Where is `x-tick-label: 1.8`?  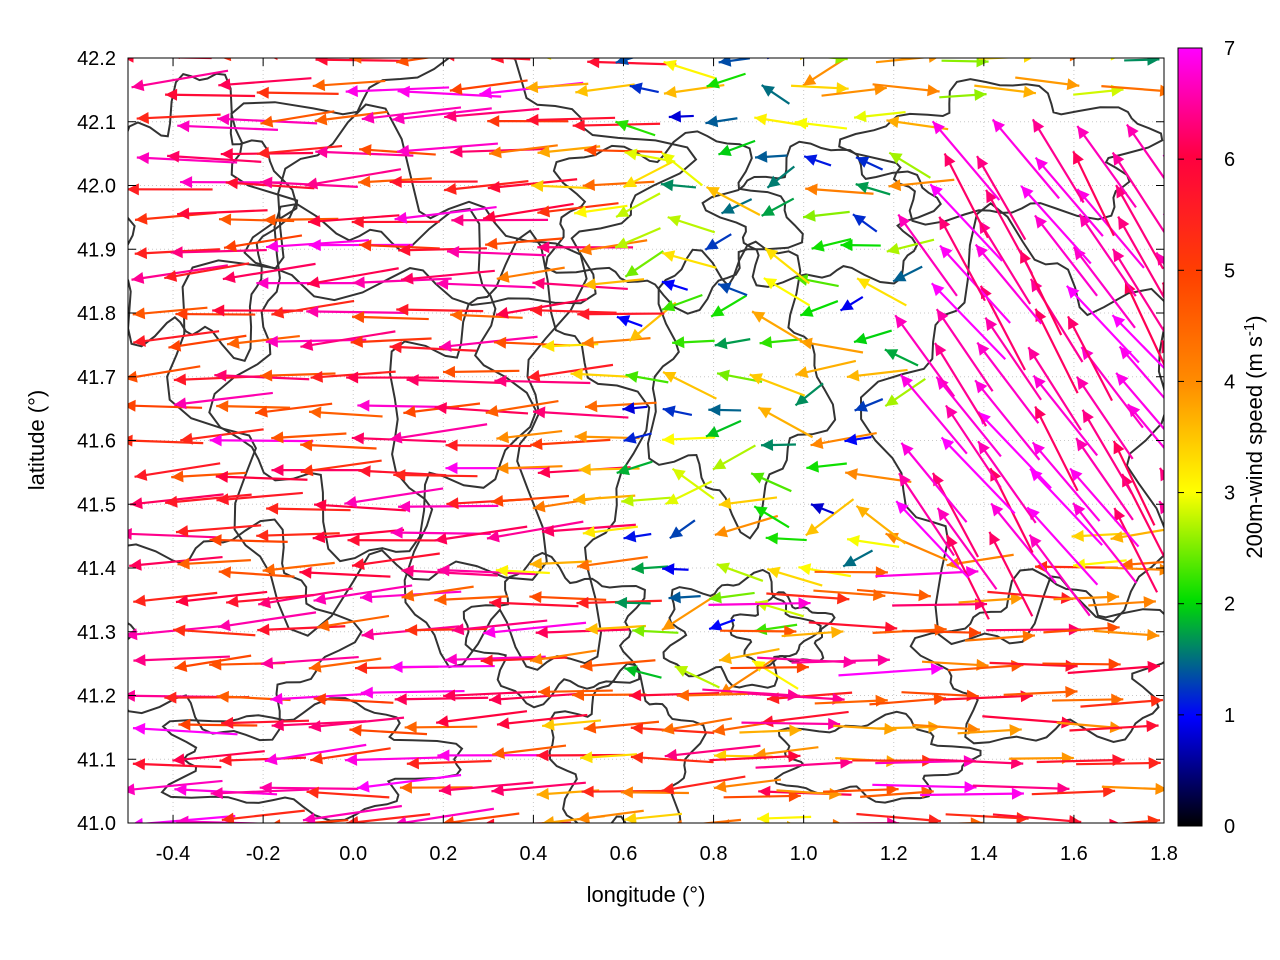
x-tick-label: 1.8 is located at coordinates (1164, 854).